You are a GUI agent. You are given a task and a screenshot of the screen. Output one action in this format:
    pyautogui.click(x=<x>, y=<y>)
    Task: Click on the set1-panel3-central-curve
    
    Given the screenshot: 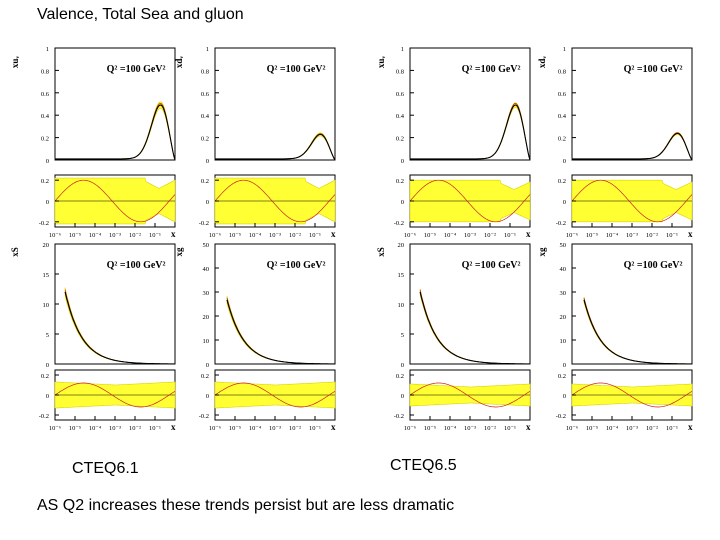 What is the action you would take?
    pyautogui.click(x=637, y=332)
    